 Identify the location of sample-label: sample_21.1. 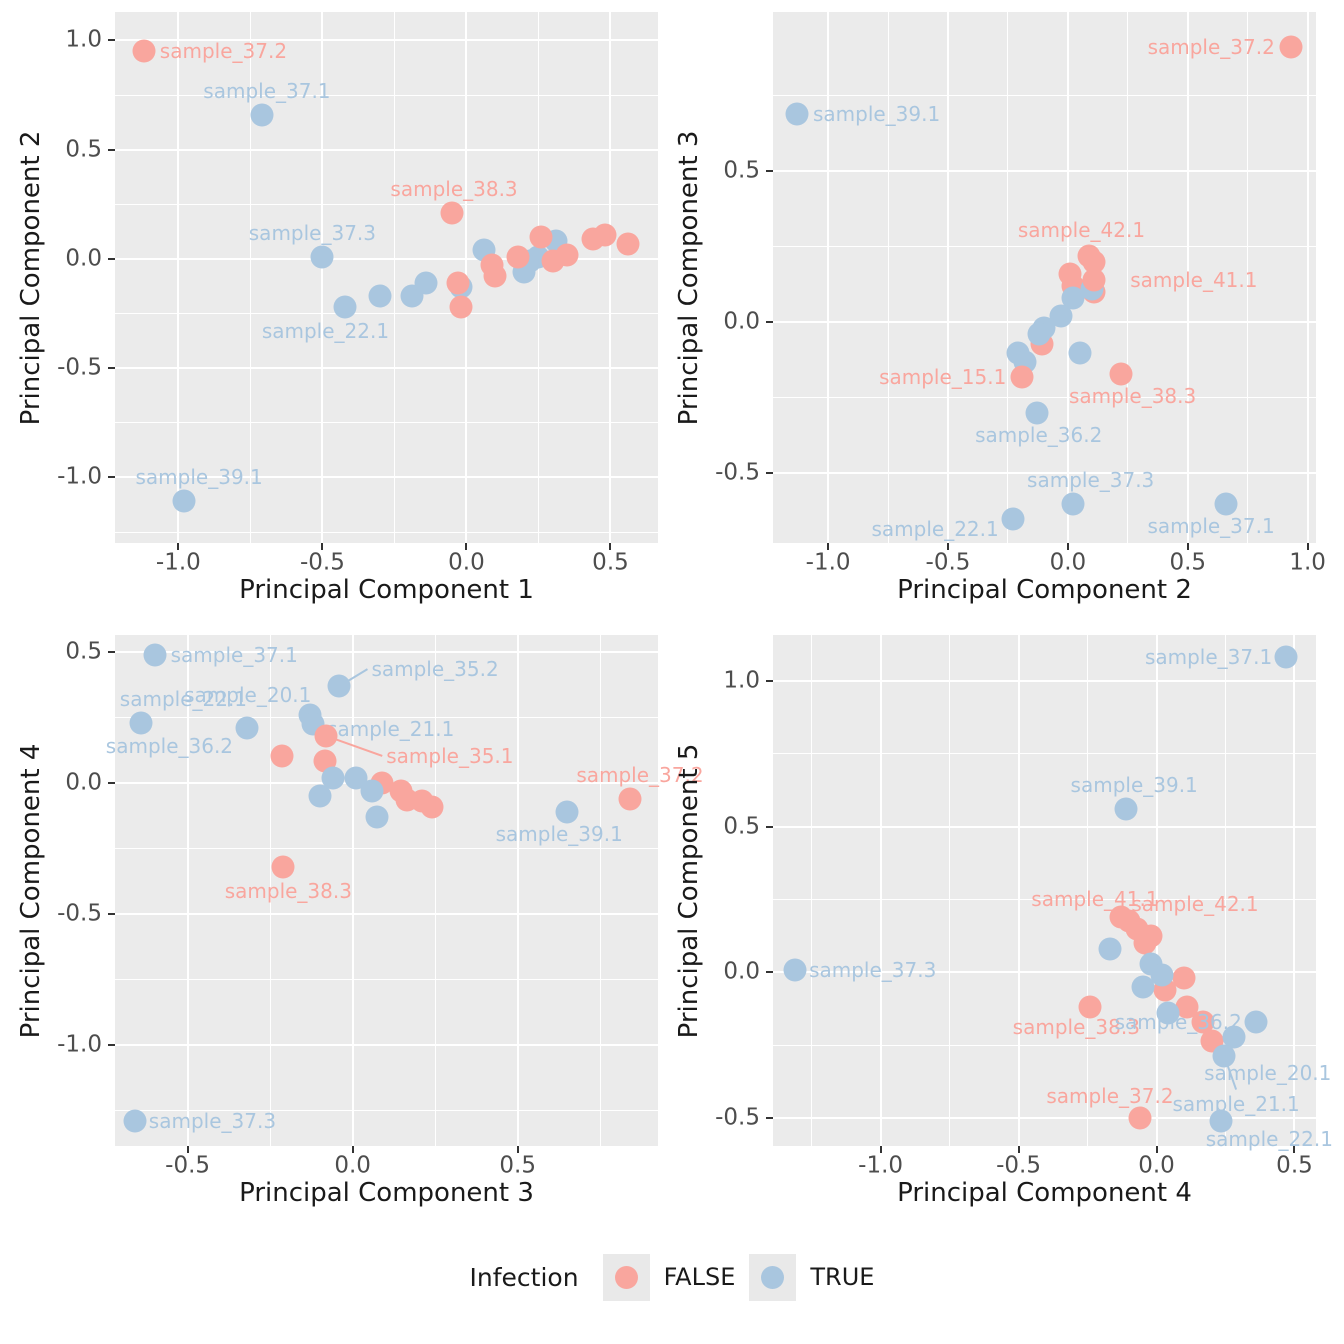
(391, 729).